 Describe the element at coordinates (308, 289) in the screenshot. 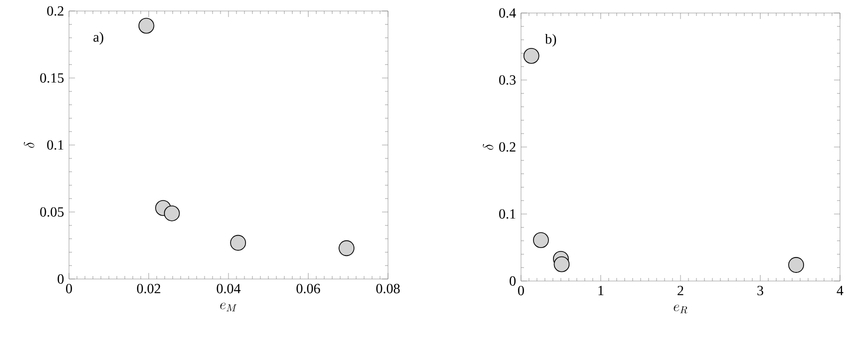

I see `x-tick-label: 0.06` at that location.